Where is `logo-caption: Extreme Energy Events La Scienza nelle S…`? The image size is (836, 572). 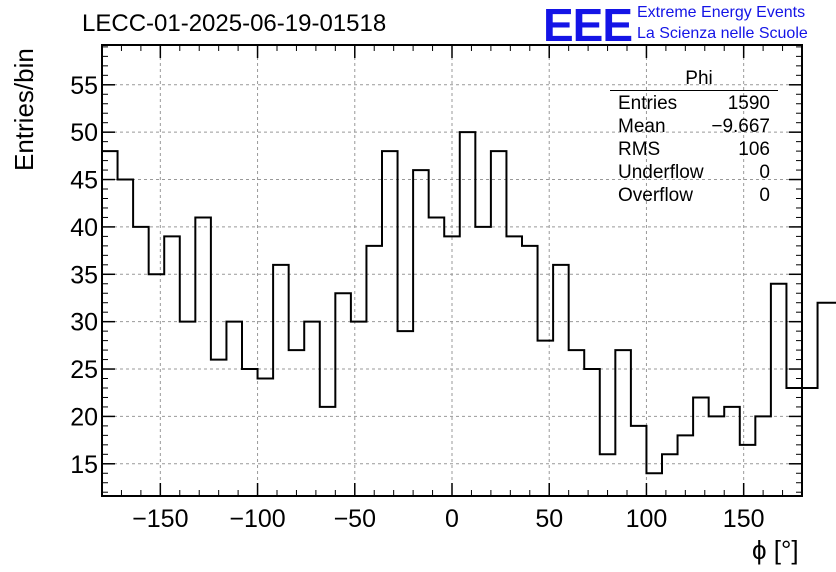
logo-caption: Extreme Energy Events La Scienza nelle S… is located at coordinates (722, 23).